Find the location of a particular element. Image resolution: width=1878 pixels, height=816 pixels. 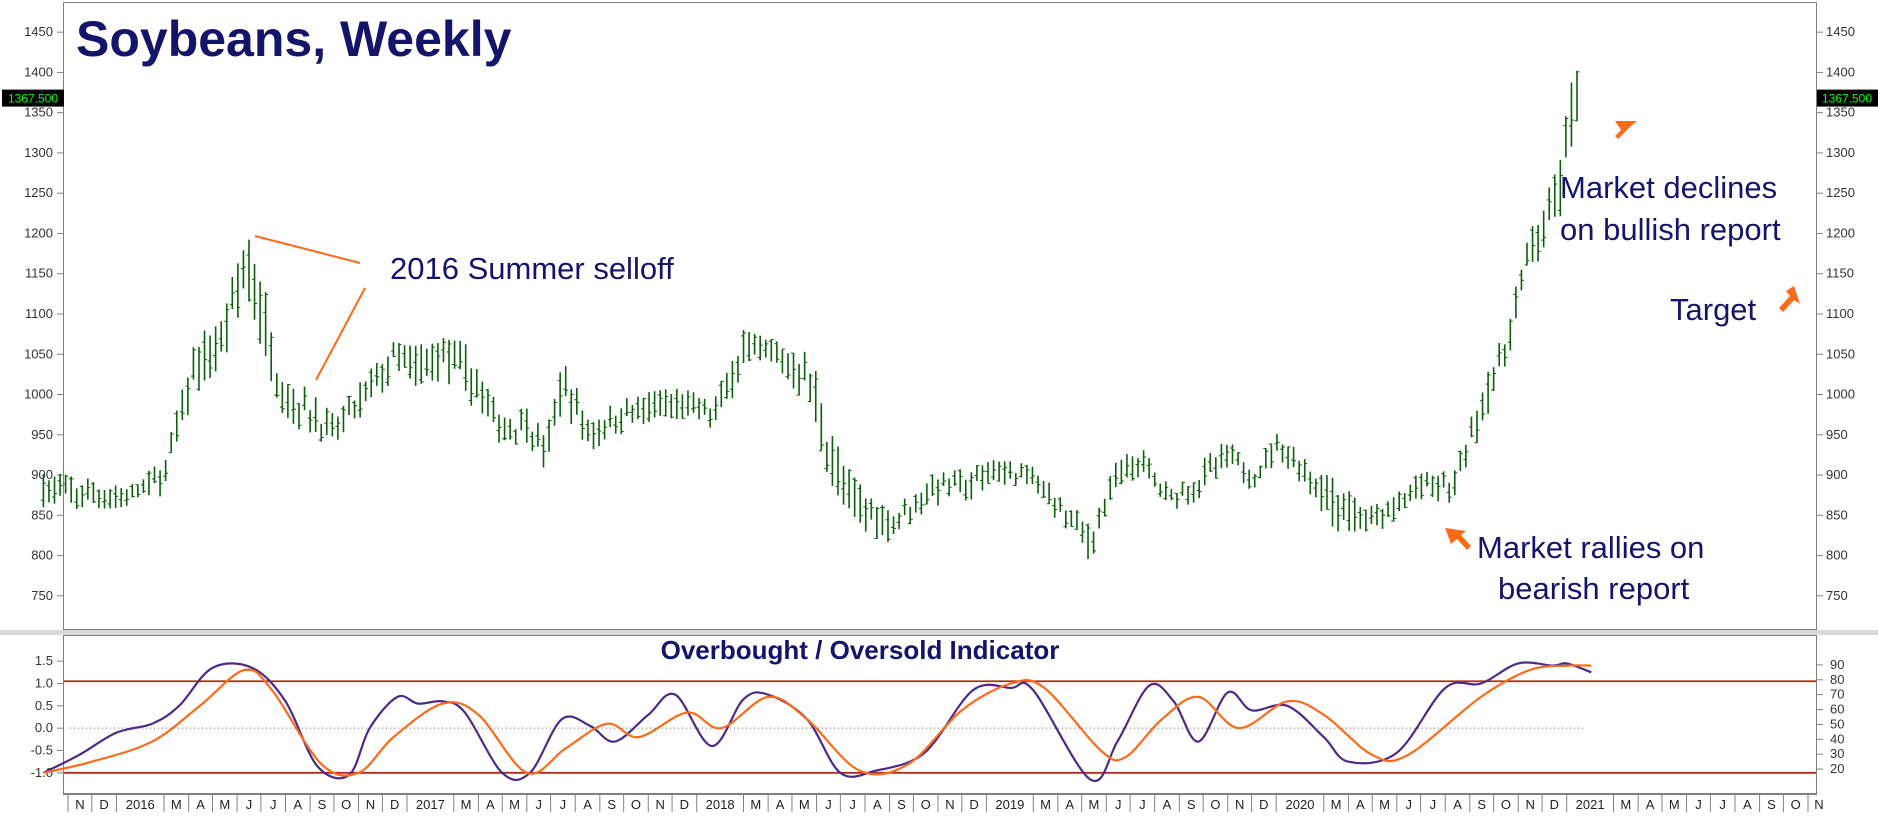

time-tick-label: O is located at coordinates (1796, 804).